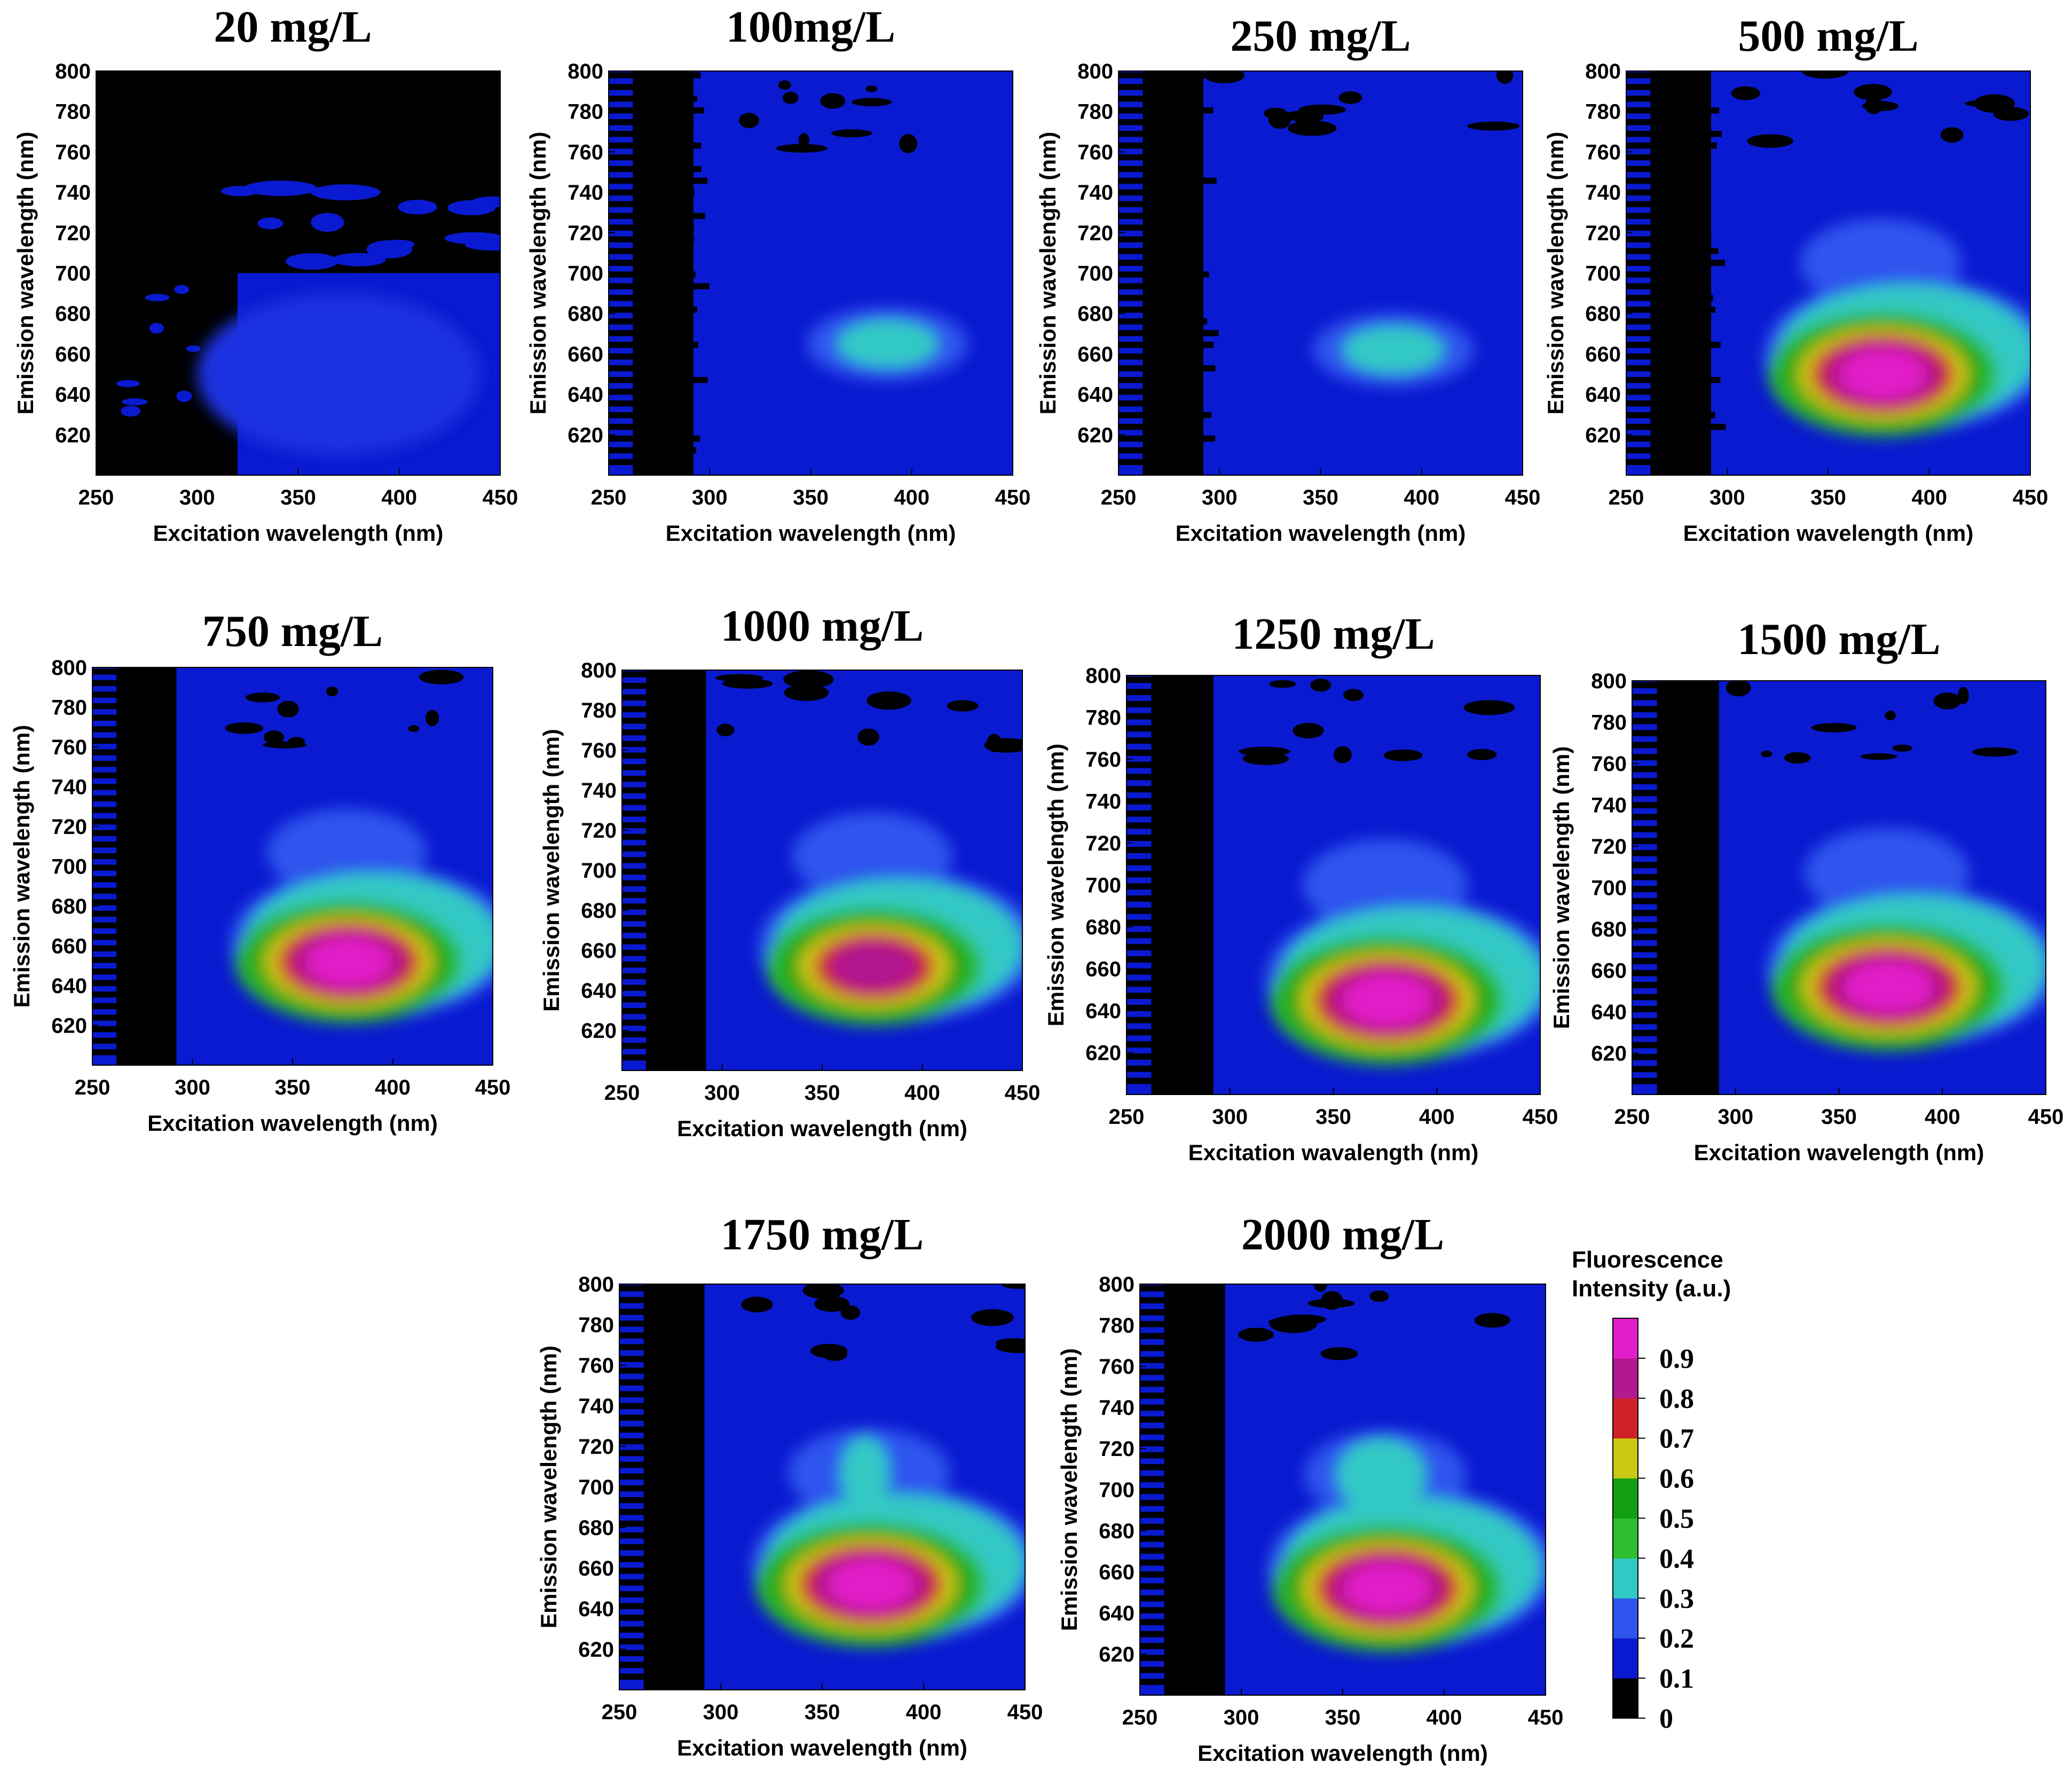 The image size is (2072, 1779). I want to click on panel-title: 20 mg/L, so click(293, 27).